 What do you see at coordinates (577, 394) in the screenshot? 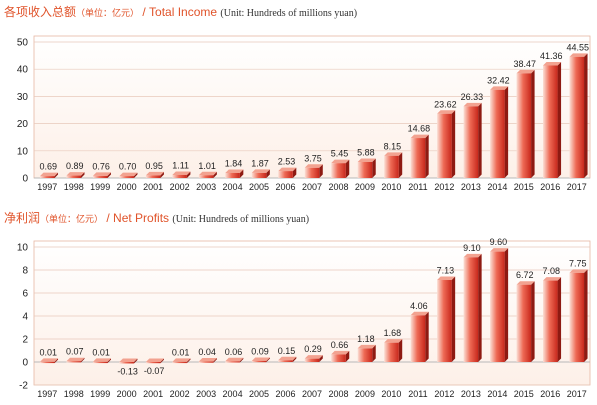
I see `x-tick-label: 2017` at bounding box center [577, 394].